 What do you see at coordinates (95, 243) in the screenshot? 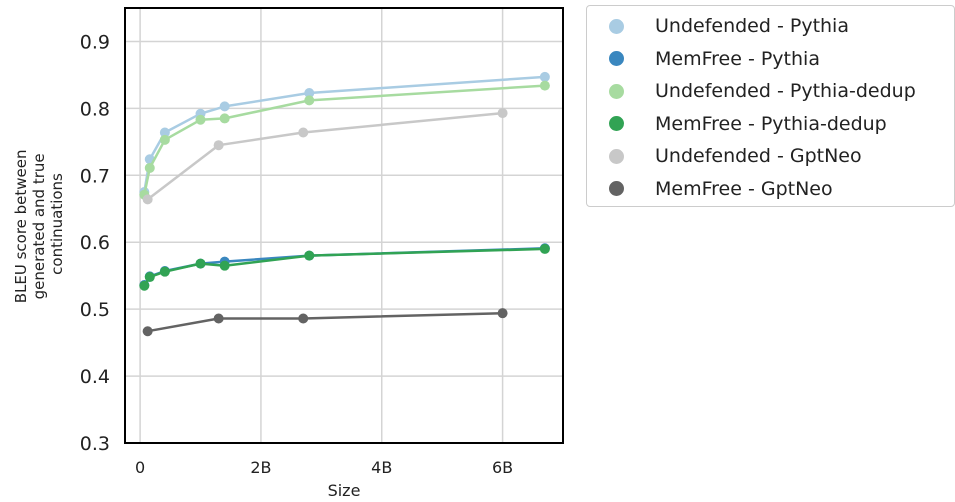
I see `y-tick-label: 0.6` at bounding box center [95, 243].